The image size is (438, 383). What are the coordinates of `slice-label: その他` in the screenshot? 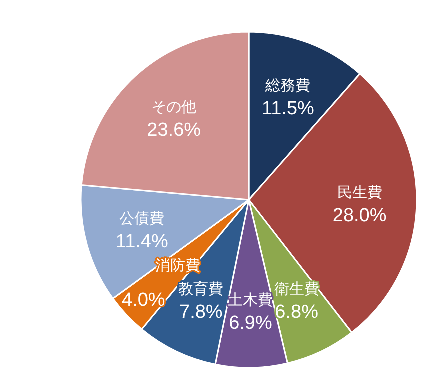 It's located at (174, 107).